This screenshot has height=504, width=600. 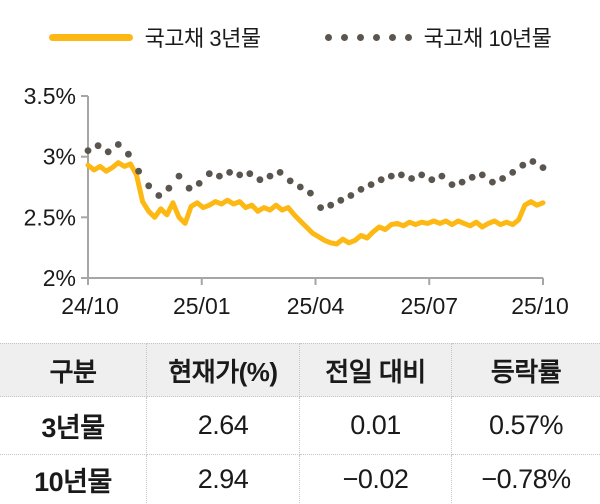 I want to click on legend-item-10y: 국고채 10년물, so click(x=438, y=37).